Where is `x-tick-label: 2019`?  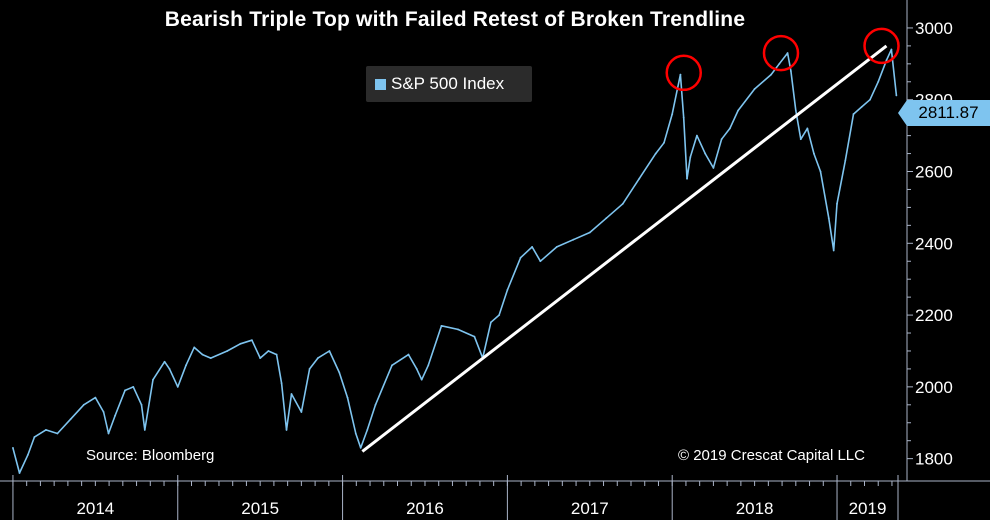 x-tick-label: 2019 is located at coordinates (868, 508).